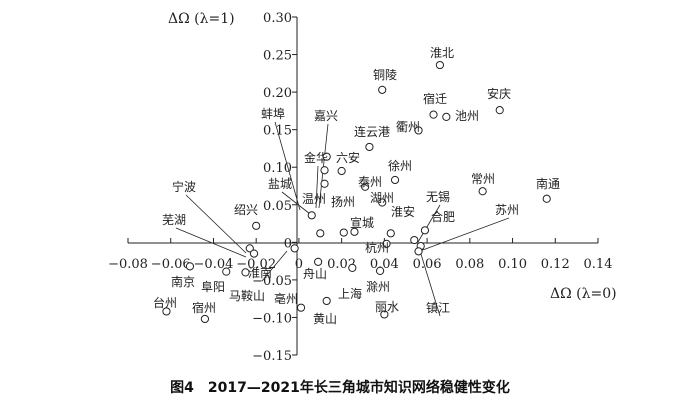  I want to click on x-tick-label: −0.04, so click(214, 264).